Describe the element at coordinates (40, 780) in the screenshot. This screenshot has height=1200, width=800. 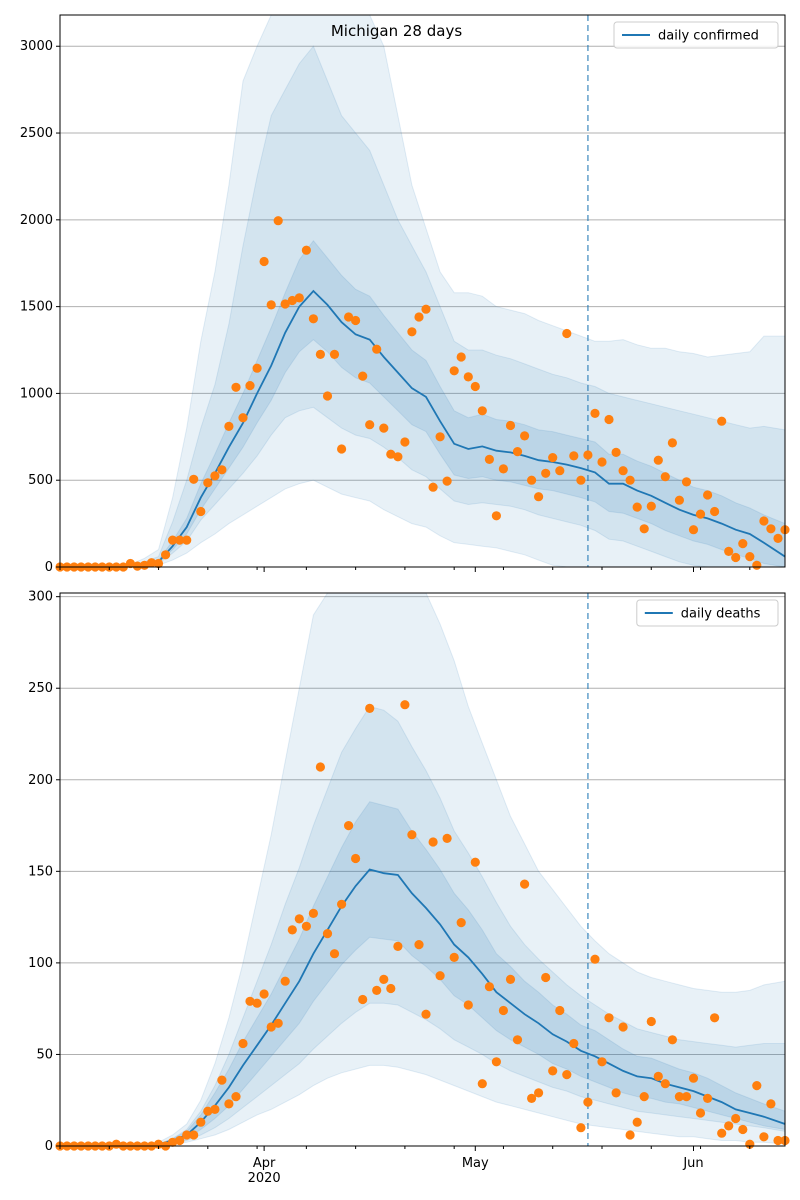
I see `y-tick-label: 200` at that location.